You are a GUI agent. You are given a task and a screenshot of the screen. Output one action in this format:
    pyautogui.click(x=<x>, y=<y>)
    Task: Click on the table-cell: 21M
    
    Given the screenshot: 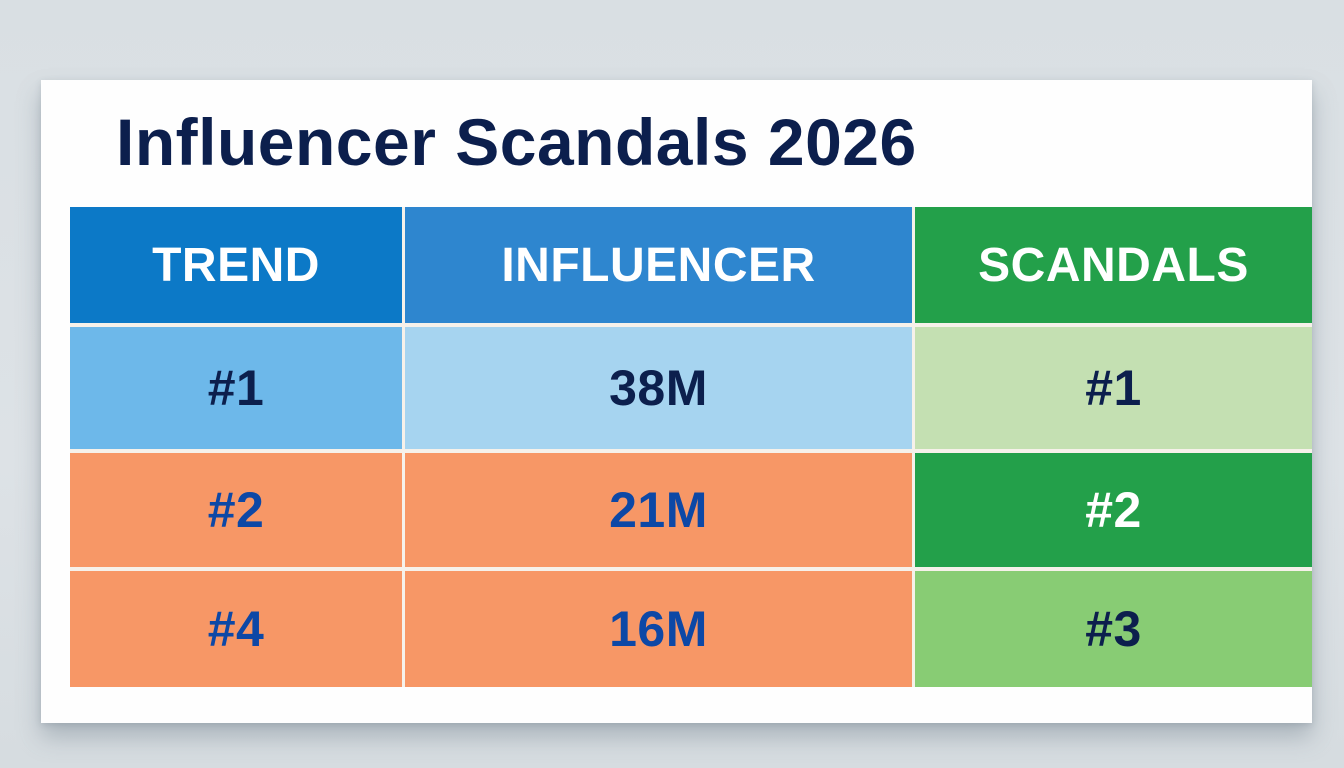 What is the action you would take?
    pyautogui.click(x=658, y=510)
    